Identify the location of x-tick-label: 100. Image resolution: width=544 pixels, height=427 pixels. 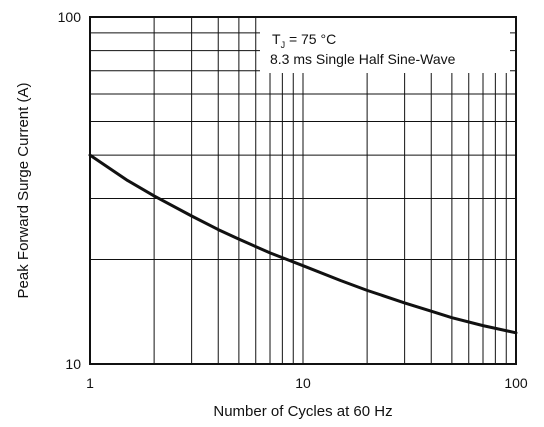
(516, 383).